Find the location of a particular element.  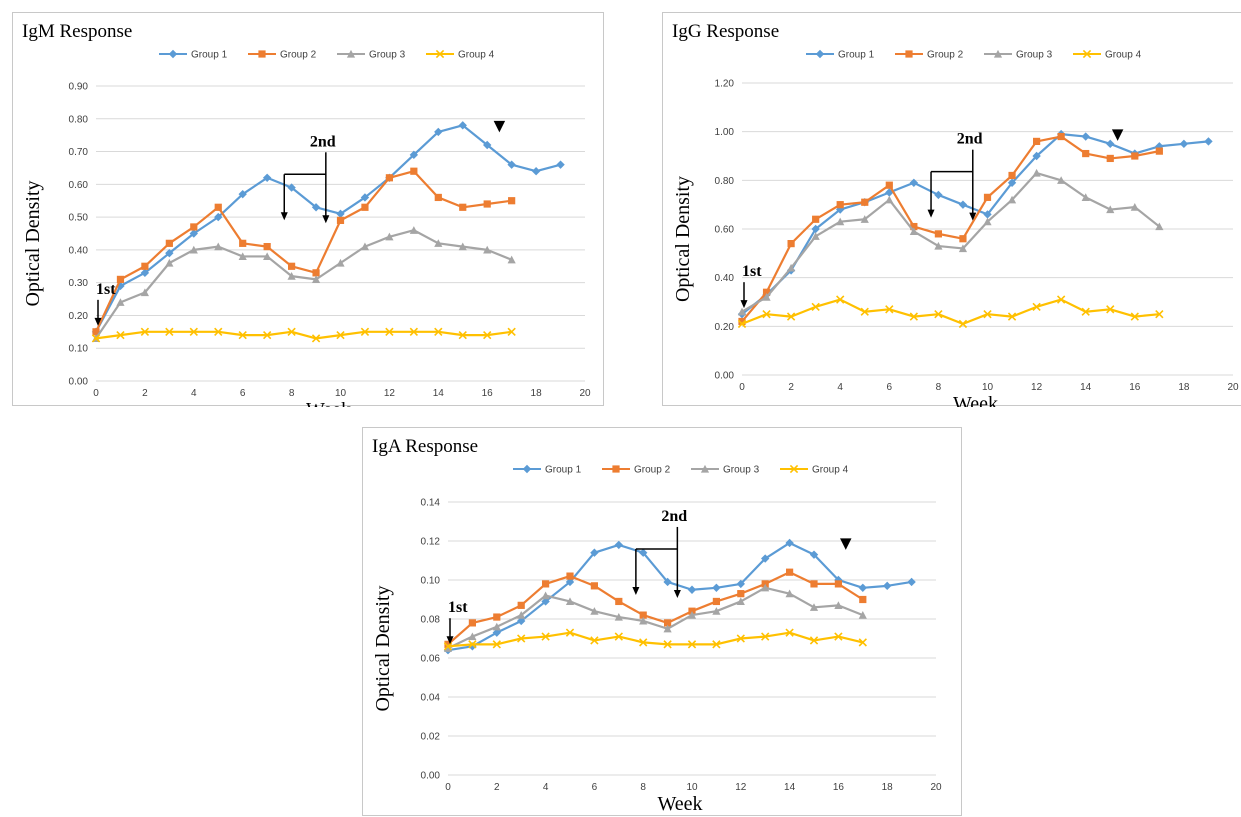

y-tick-label: 0.90 is located at coordinates (79, 87).